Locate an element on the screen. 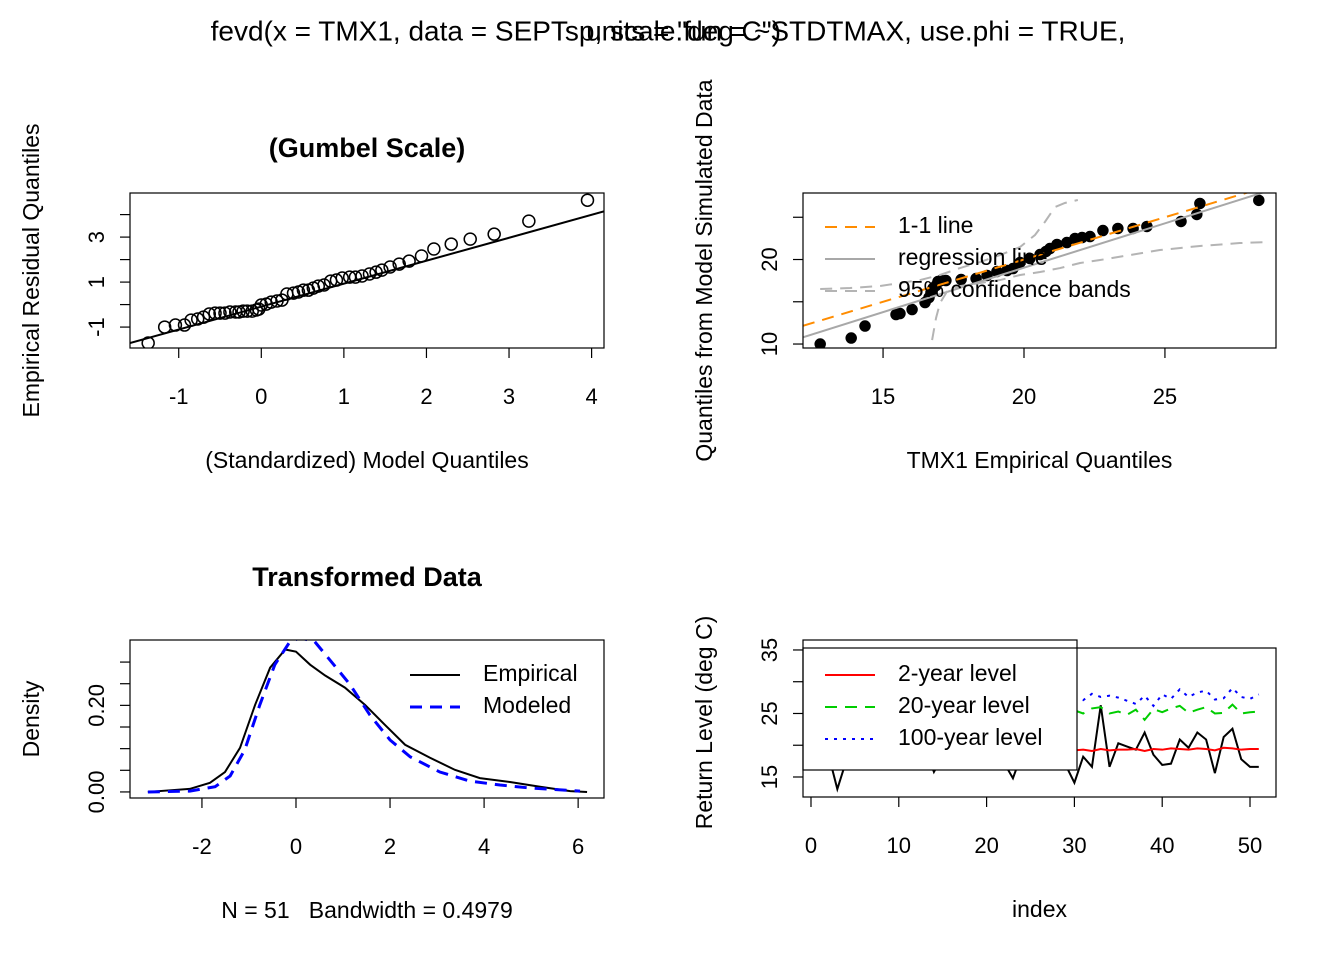 This screenshot has width=1344, height=960. legend-label: regression line is located at coordinates (973, 257).